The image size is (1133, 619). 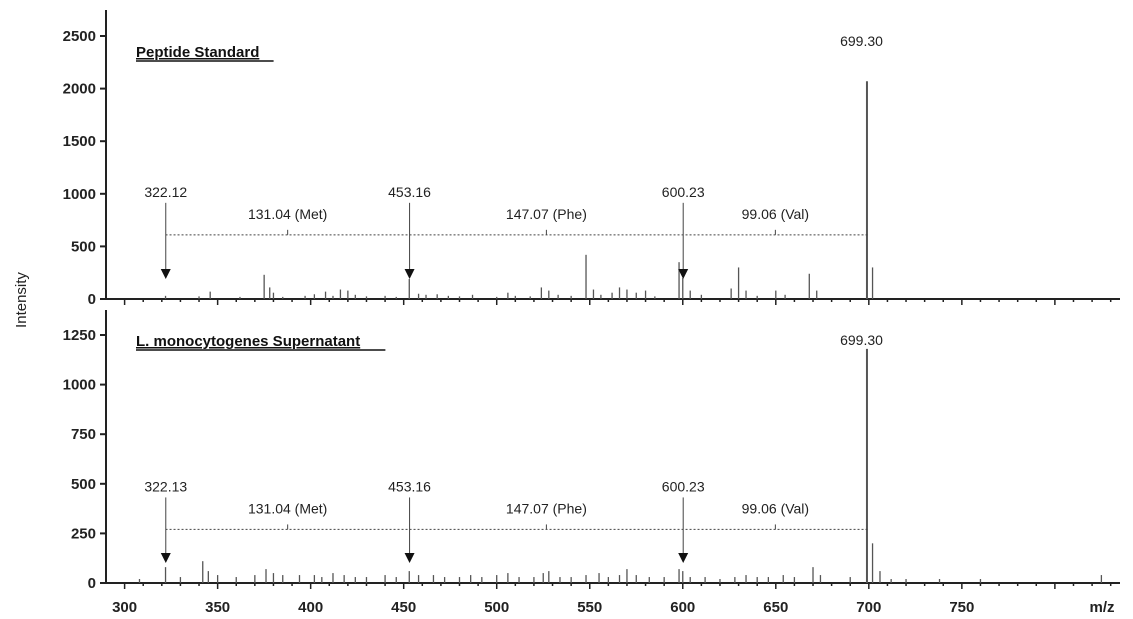 I want to click on x-axis-label: m/z, so click(x=1101, y=607).